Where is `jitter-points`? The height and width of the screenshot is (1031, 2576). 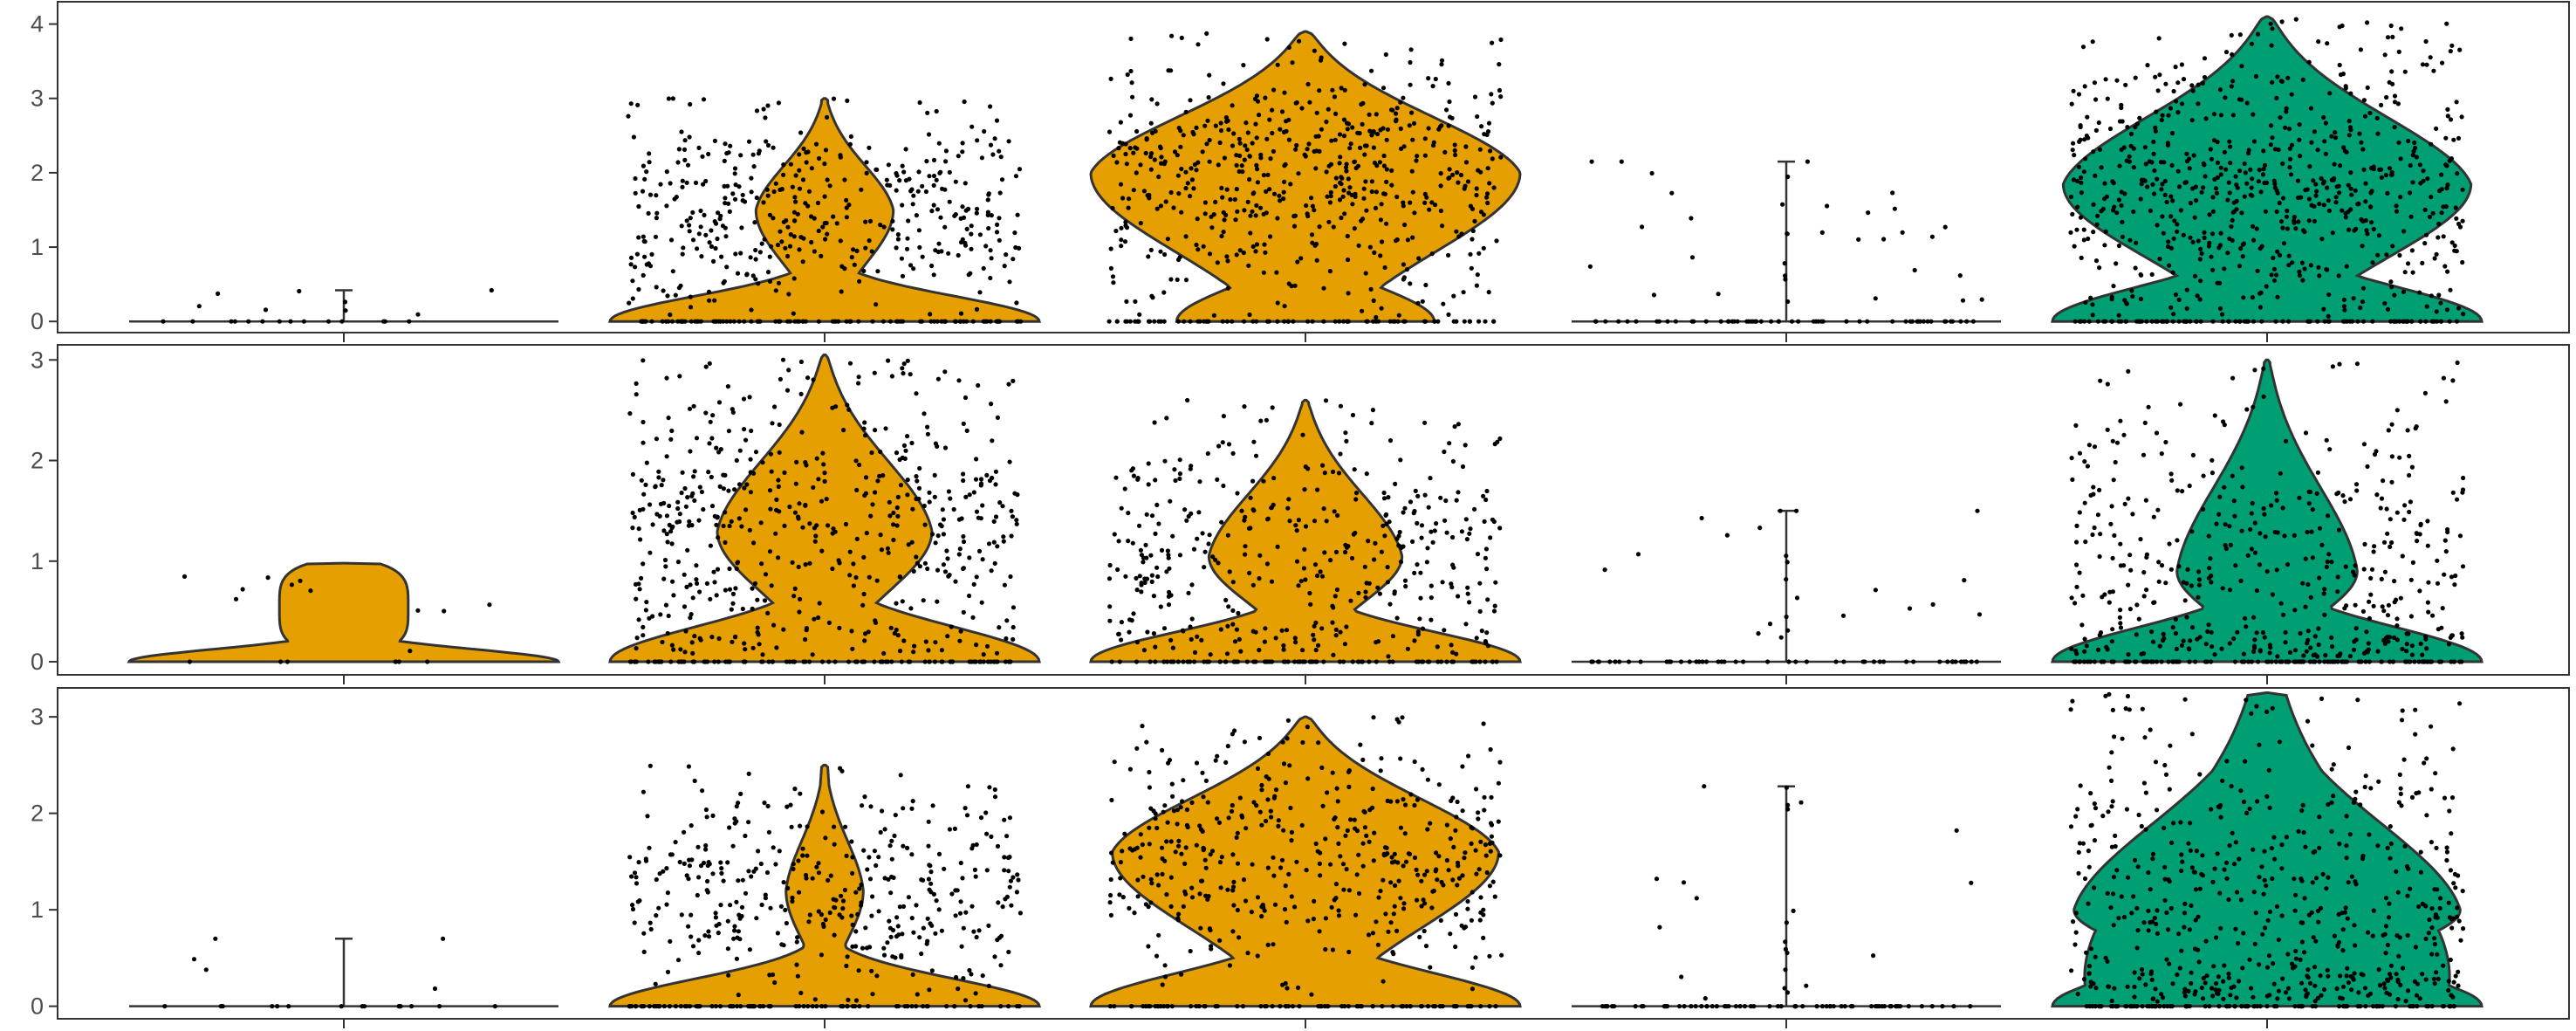 jitter-points is located at coordinates (1305, 862).